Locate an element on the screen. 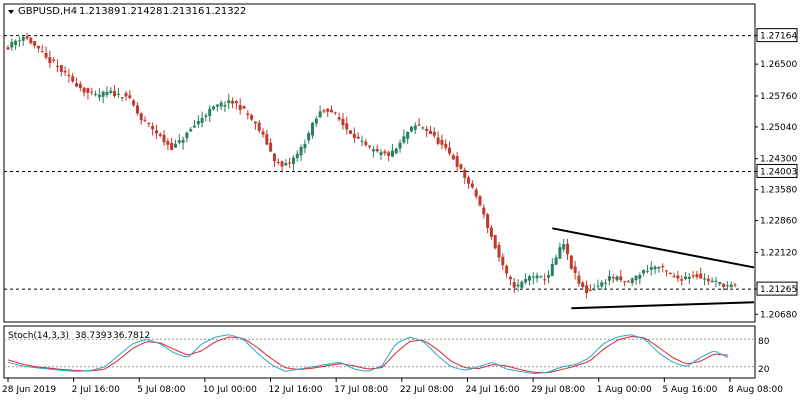  time-tick-label: 5 Jul 08:00 is located at coordinates (161, 390).